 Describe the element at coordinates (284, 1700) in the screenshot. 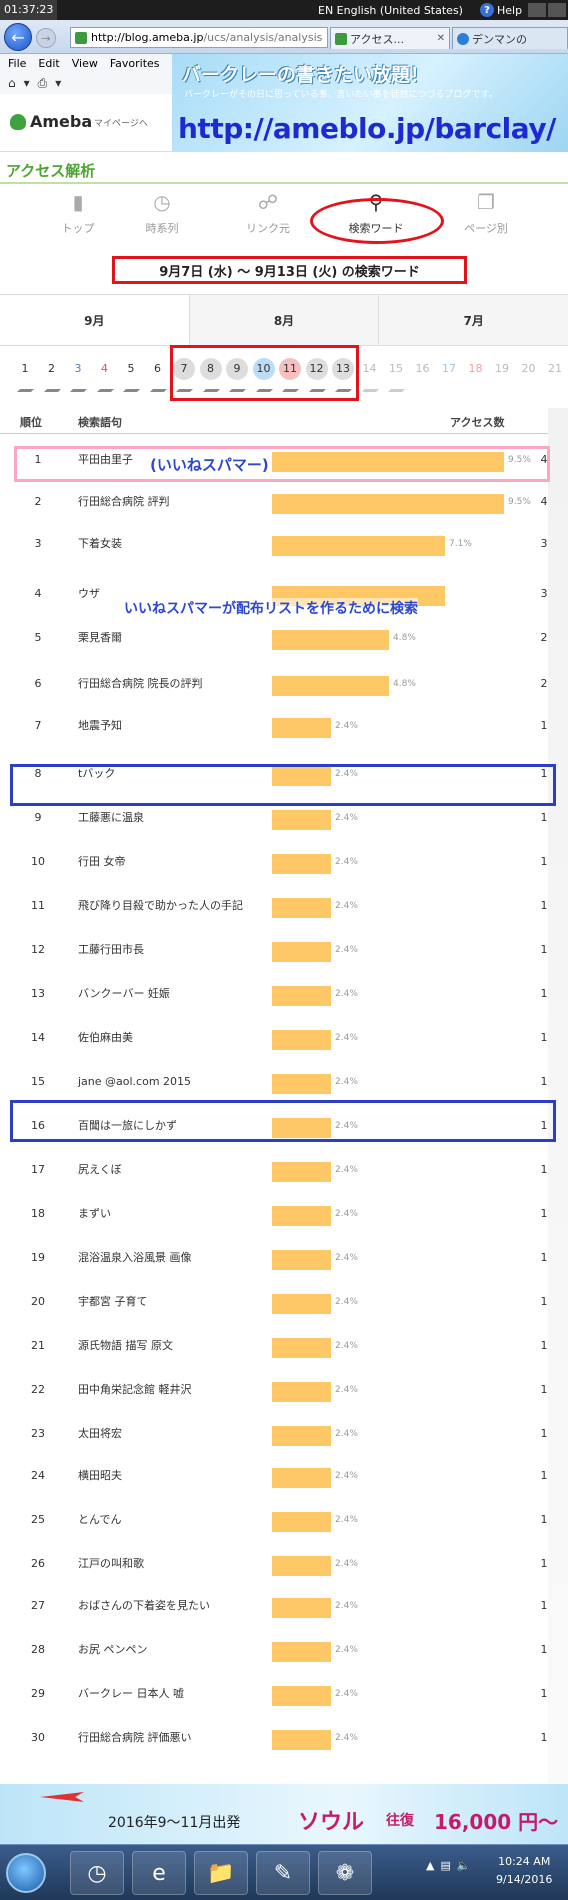

I see `table-row: 29 バークレー 日本人 嘘 2.4% 1` at that location.